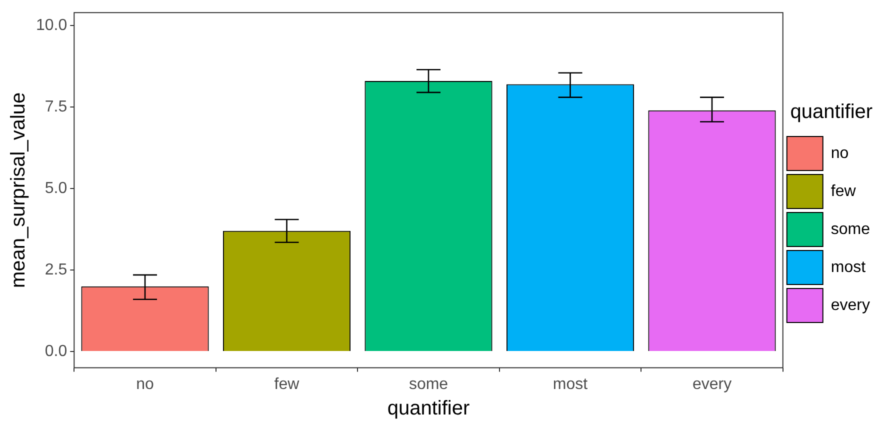 This screenshot has height=426, width=885. What do you see at coordinates (56, 107) in the screenshot?
I see `y-tick-label: 7.5` at bounding box center [56, 107].